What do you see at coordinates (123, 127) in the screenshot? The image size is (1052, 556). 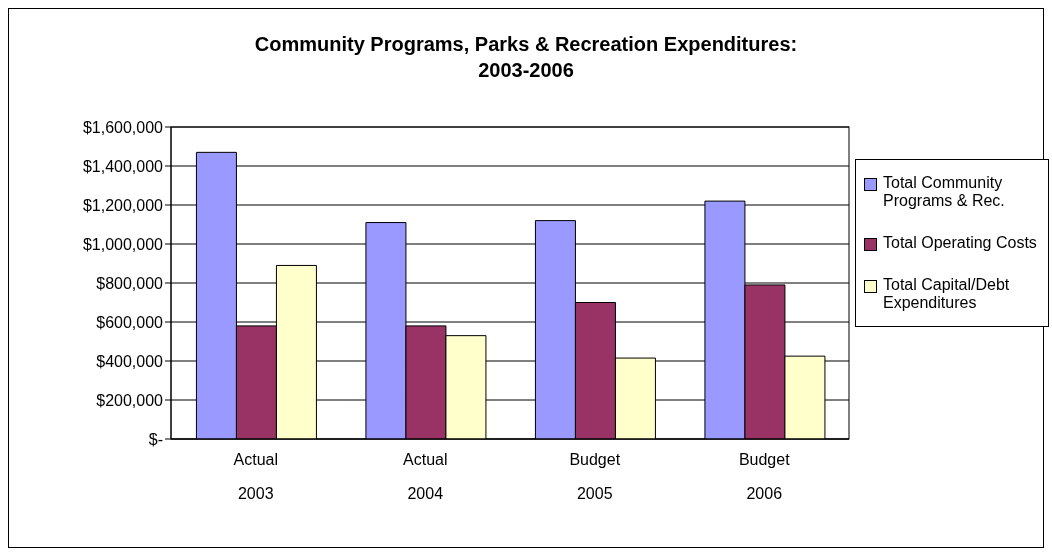 I see `y-tick-label: $1,600,000` at bounding box center [123, 127].